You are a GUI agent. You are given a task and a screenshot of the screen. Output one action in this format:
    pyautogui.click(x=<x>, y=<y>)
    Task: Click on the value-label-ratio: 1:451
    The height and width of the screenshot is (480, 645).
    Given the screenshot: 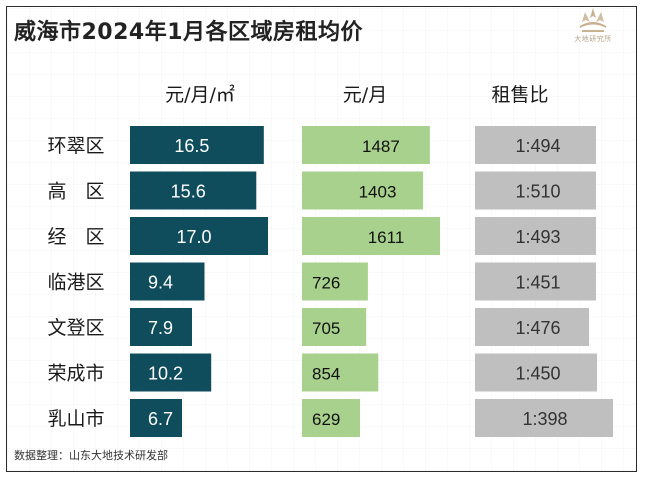 What is the action you would take?
    pyautogui.click(x=537, y=283)
    